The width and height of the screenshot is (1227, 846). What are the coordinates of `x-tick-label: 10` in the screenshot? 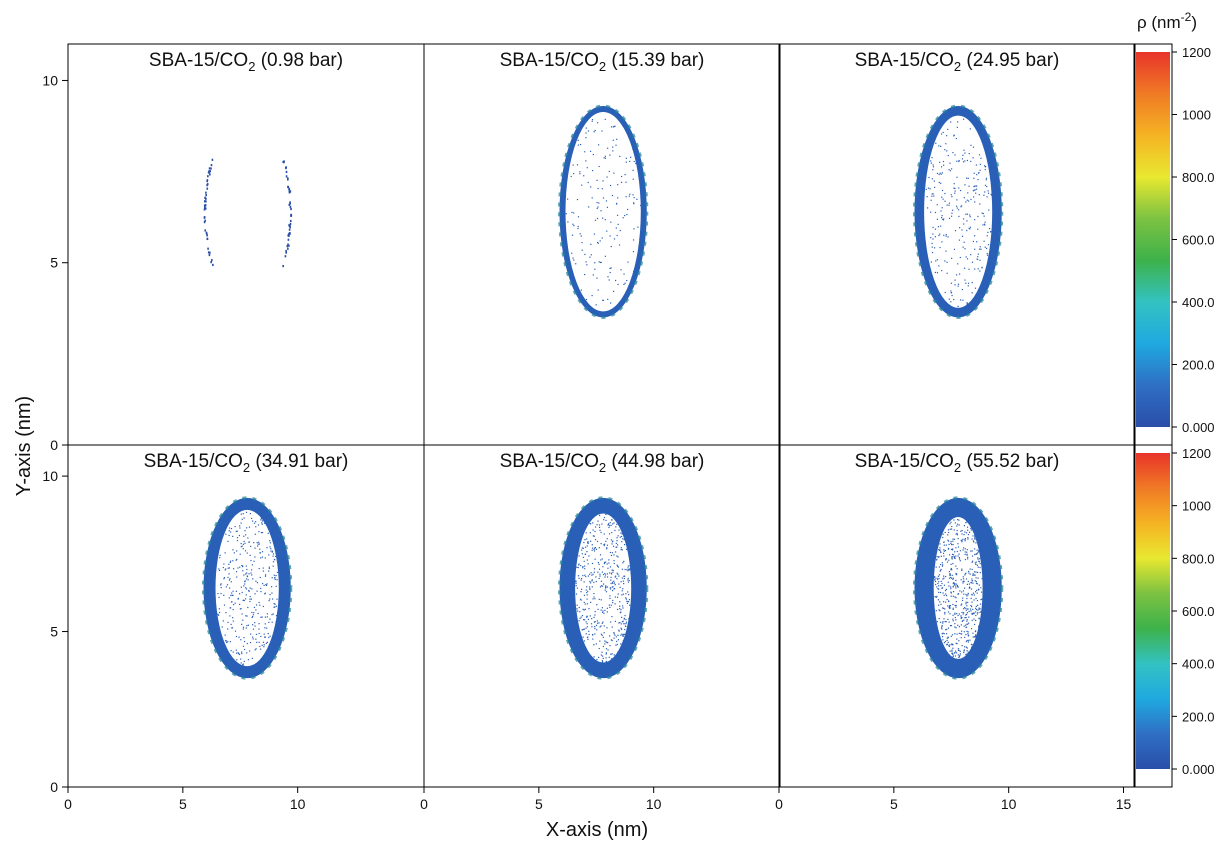 It's located at (1009, 804).